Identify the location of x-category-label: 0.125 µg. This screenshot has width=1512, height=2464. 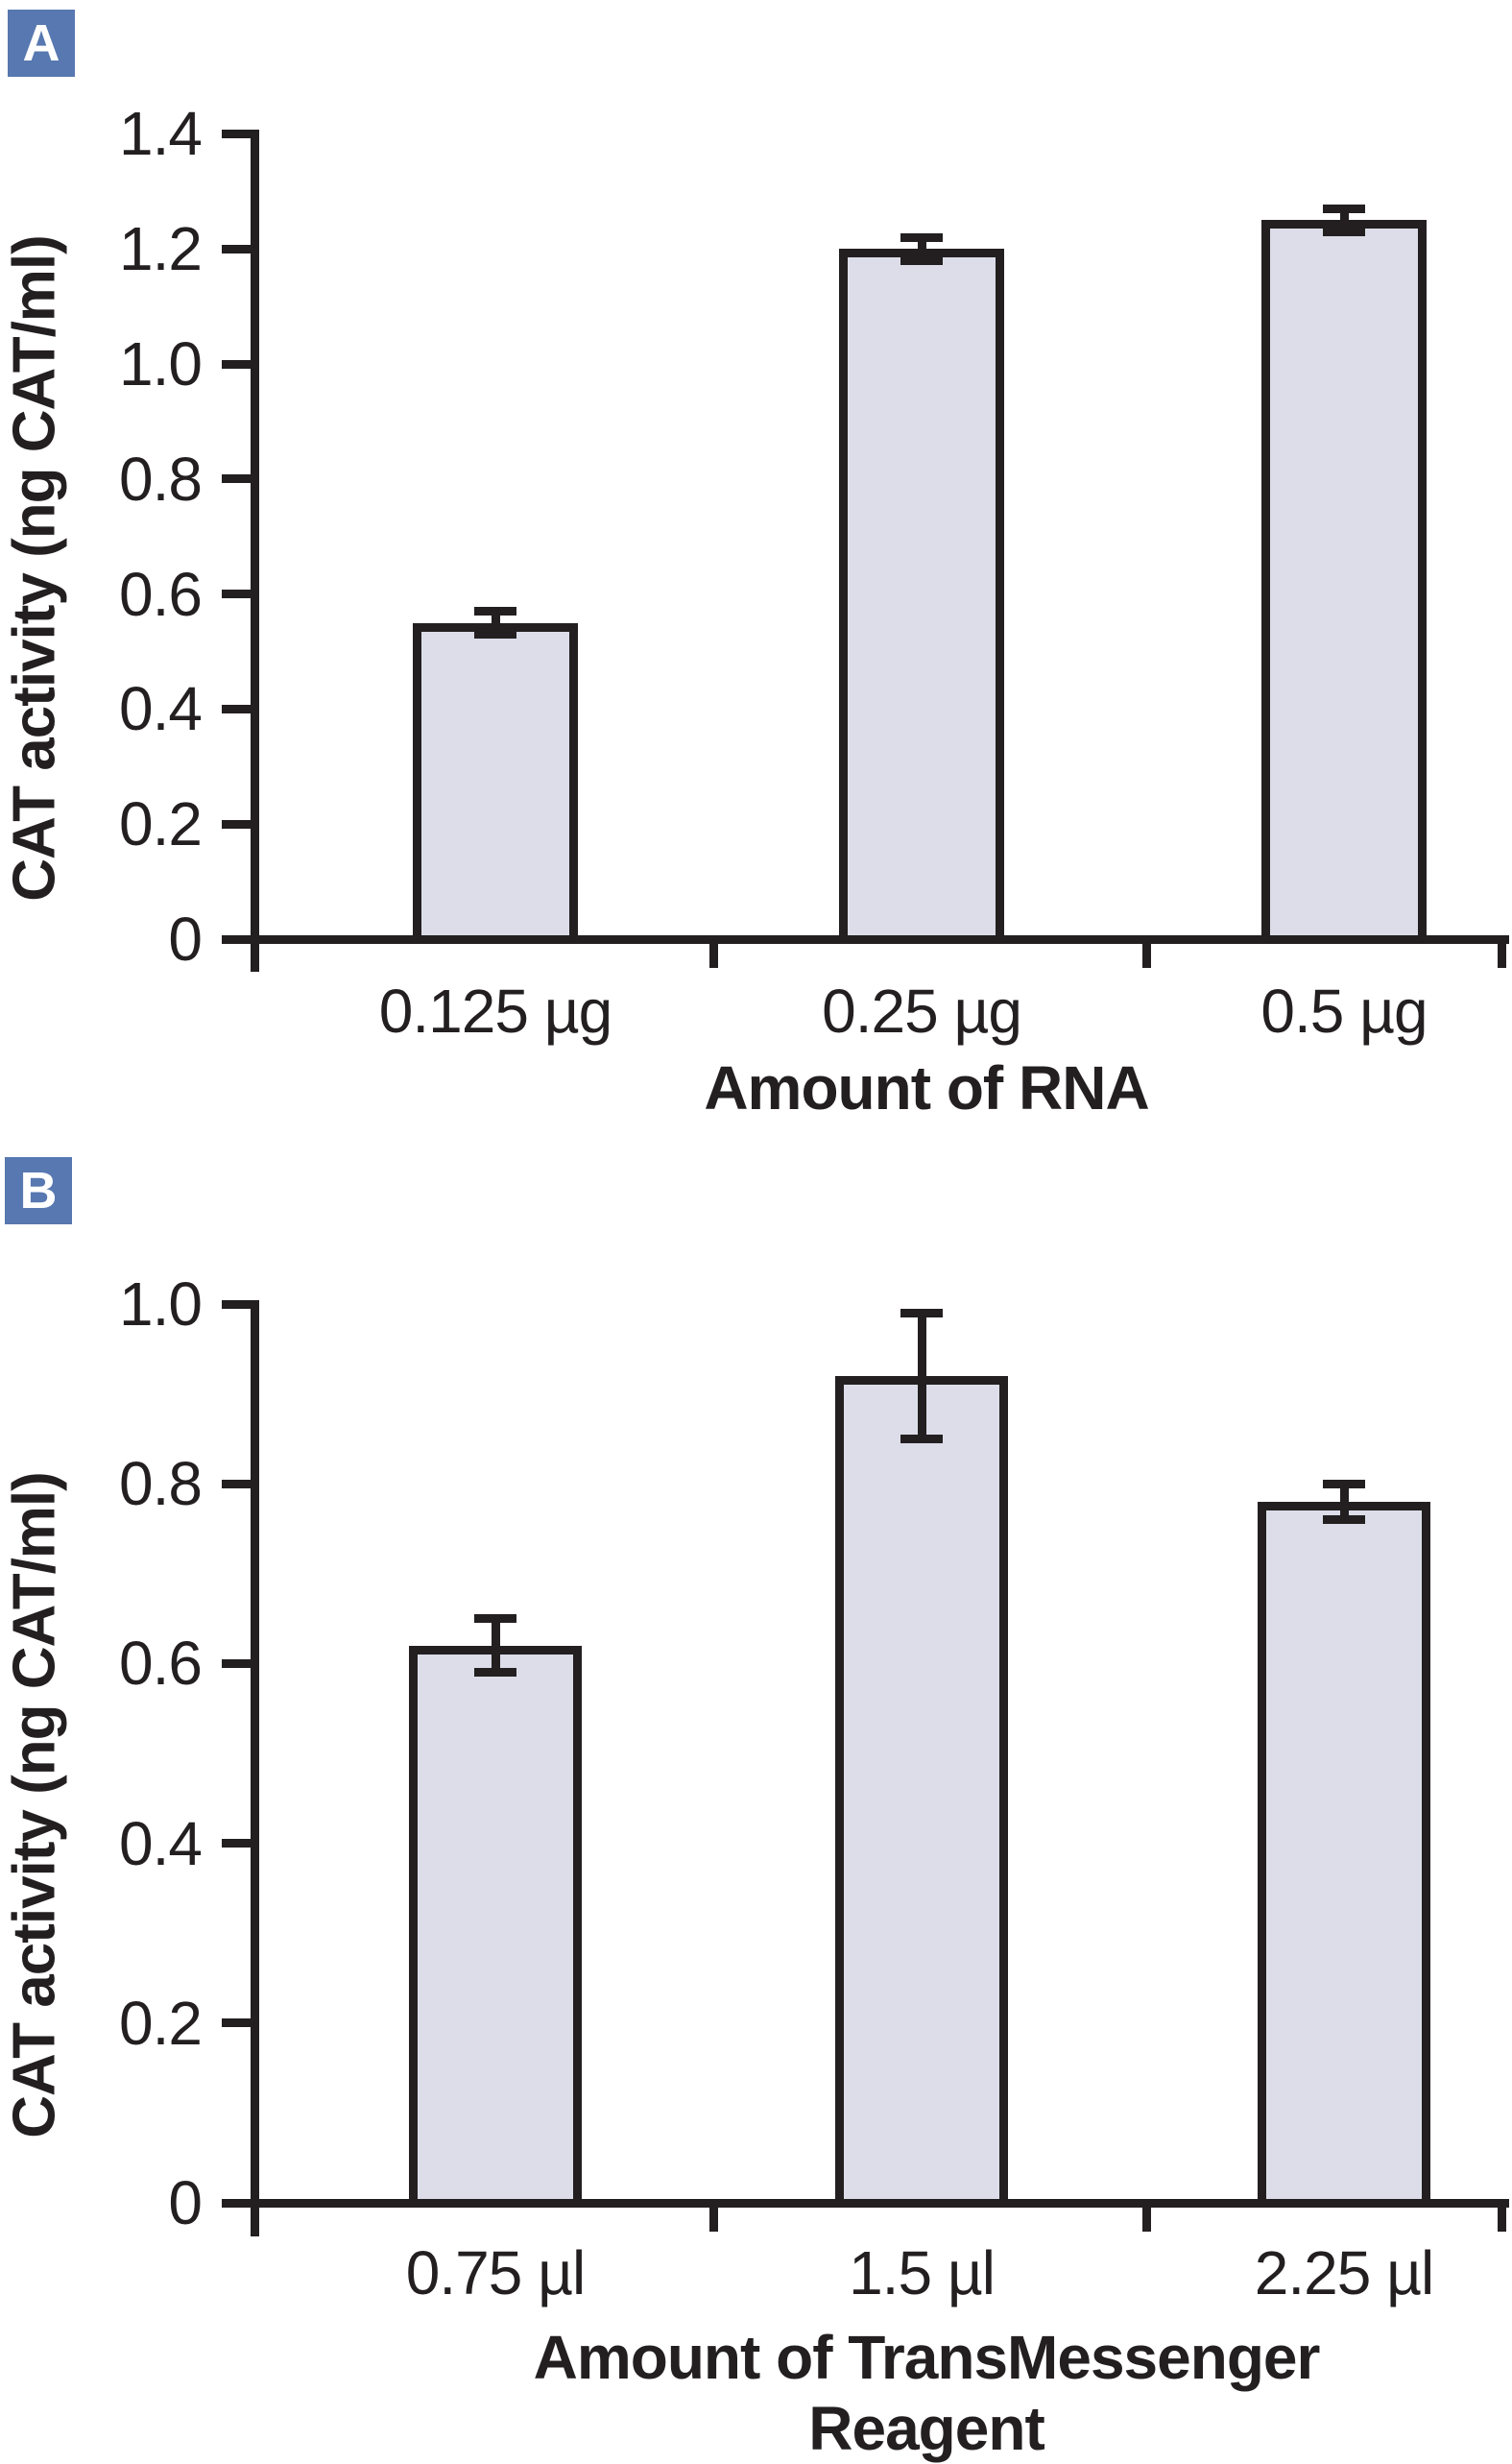
(495, 1012).